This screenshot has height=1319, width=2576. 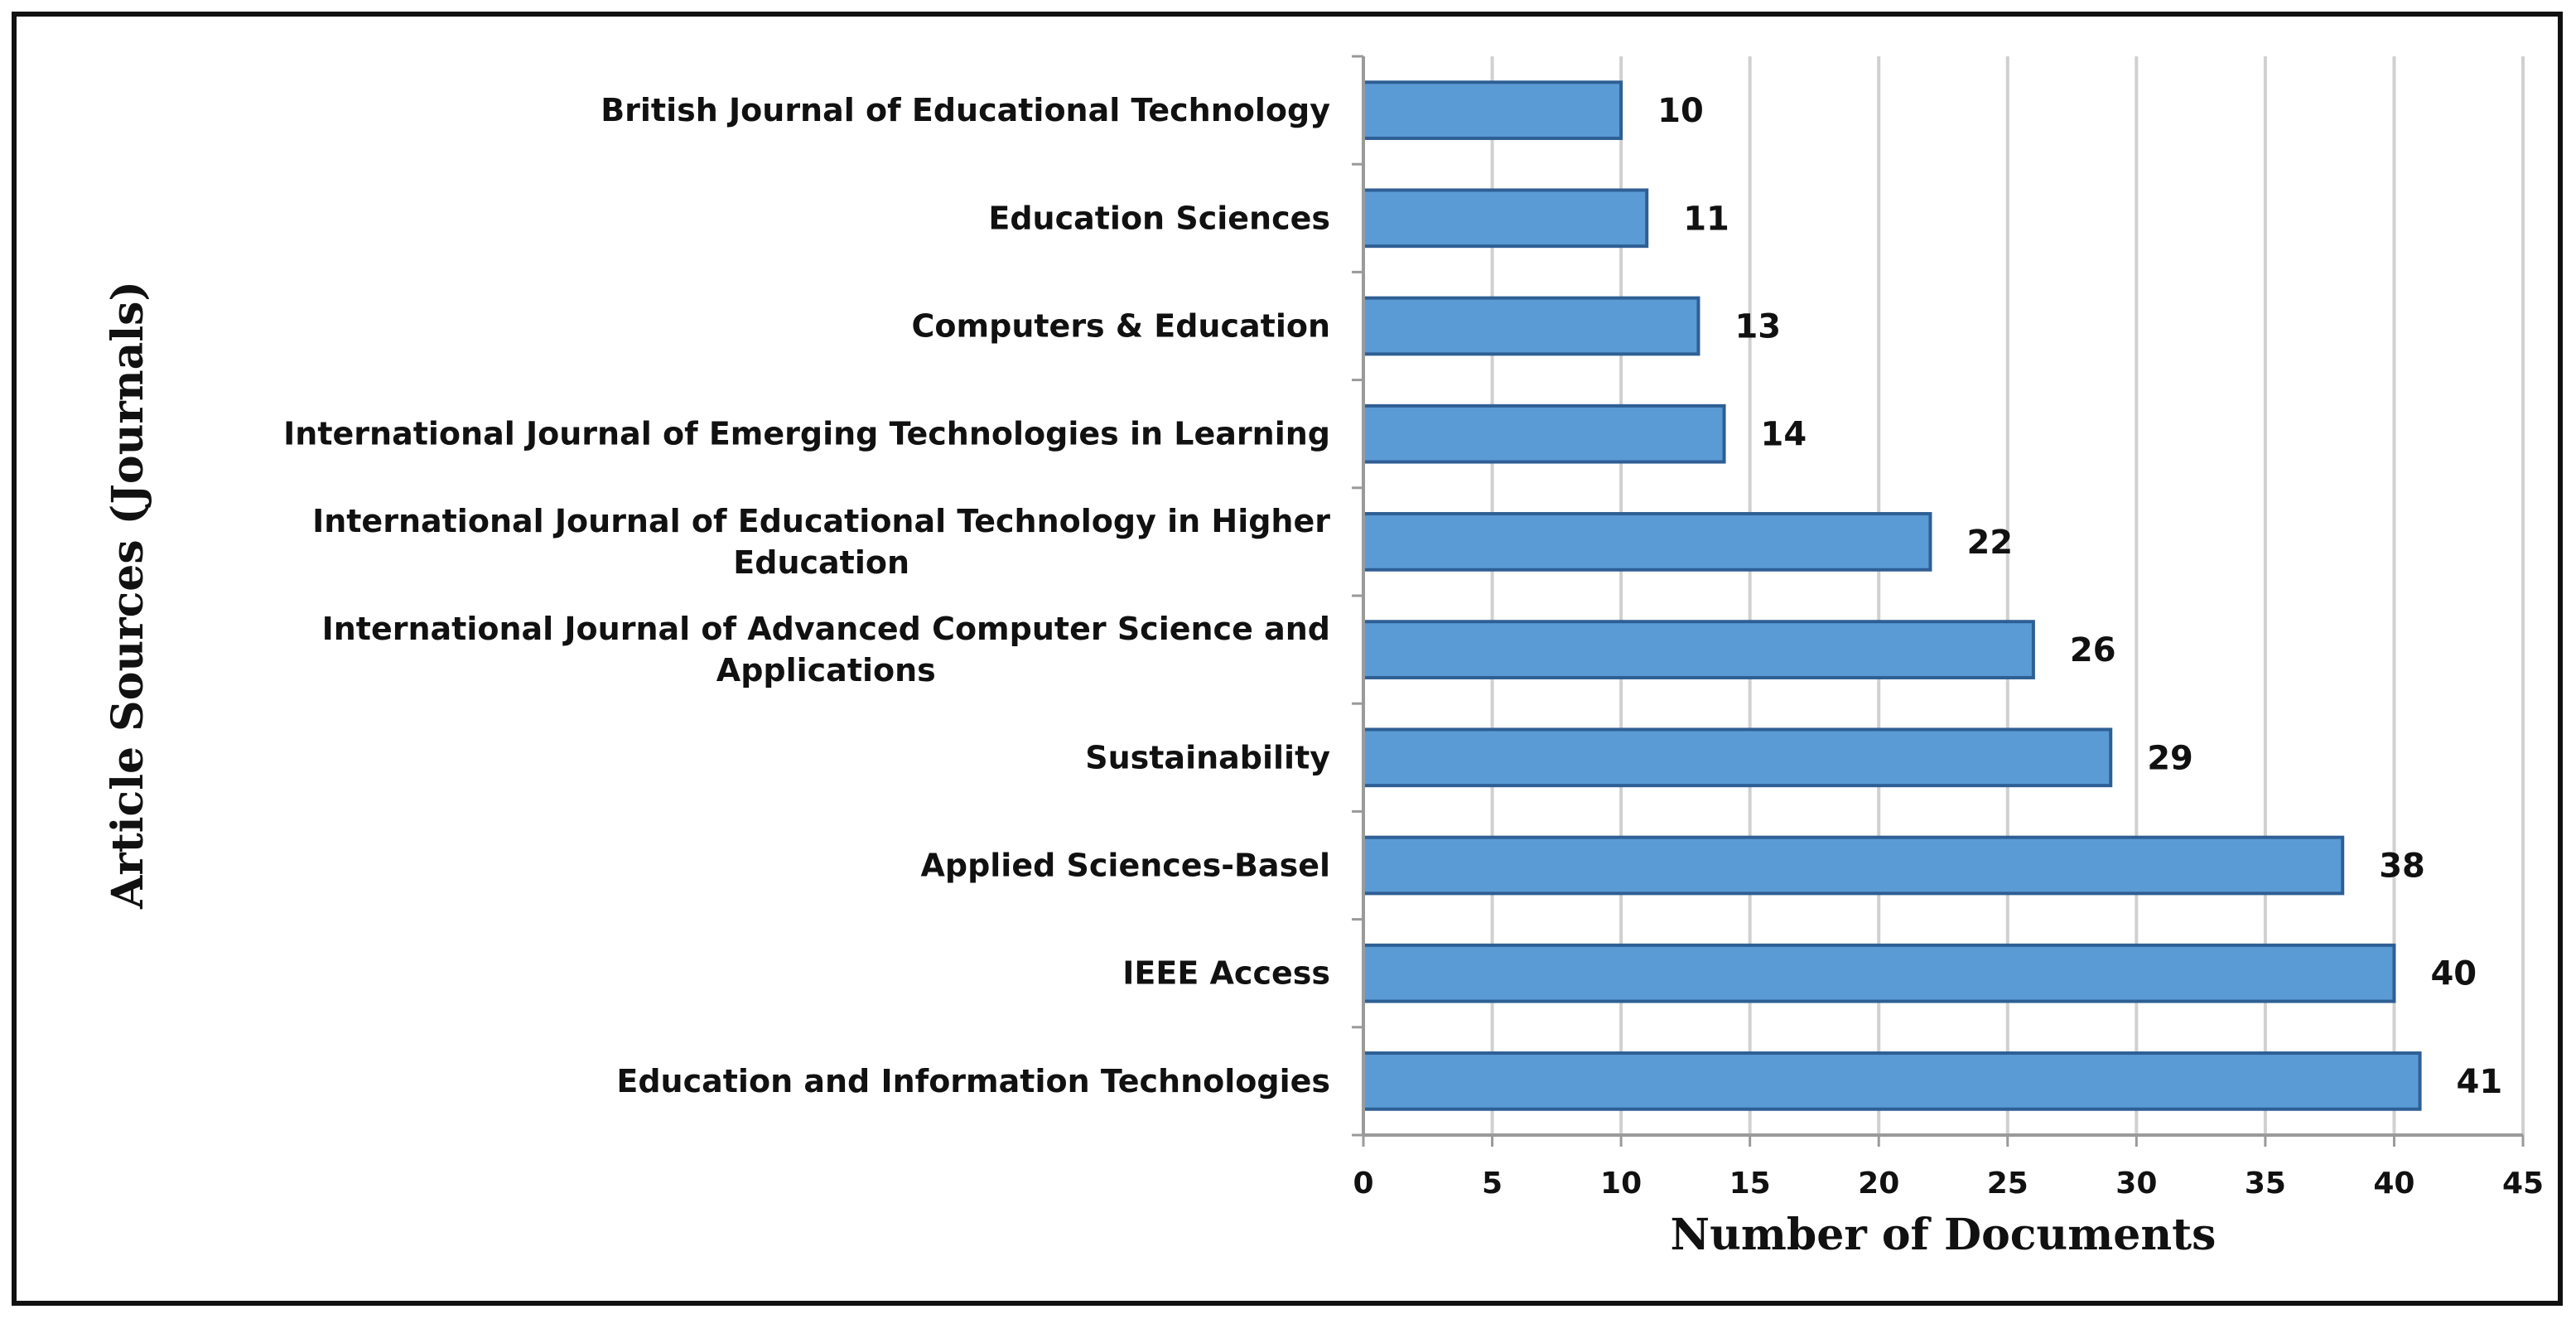 I want to click on x-tick-label: 25, so click(x=2008, y=1184).